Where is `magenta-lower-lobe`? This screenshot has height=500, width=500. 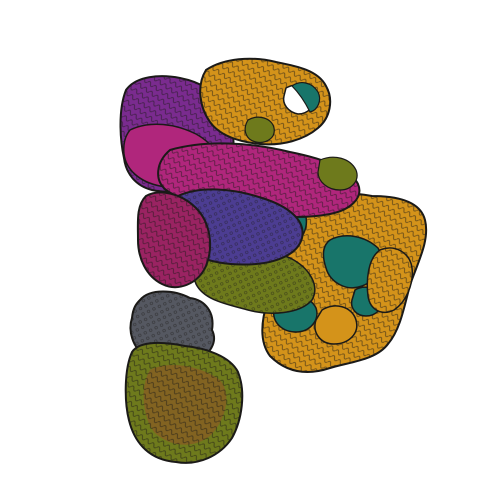 magenta-lower-lobe is located at coordinates (174, 240).